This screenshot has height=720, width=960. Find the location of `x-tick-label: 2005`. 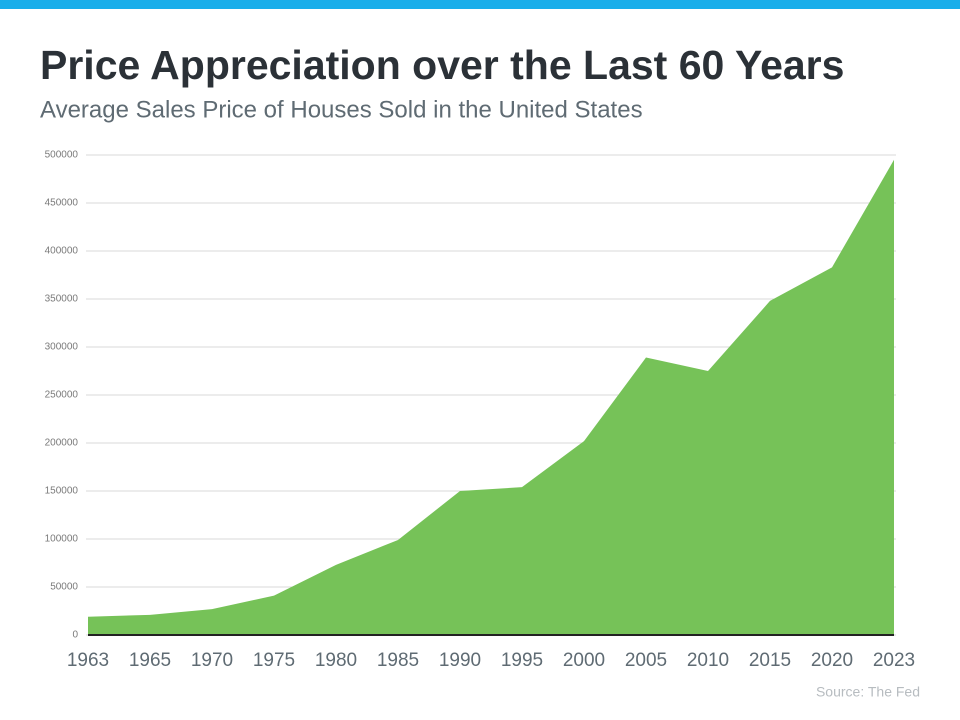

x-tick-label: 2005 is located at coordinates (646, 660).